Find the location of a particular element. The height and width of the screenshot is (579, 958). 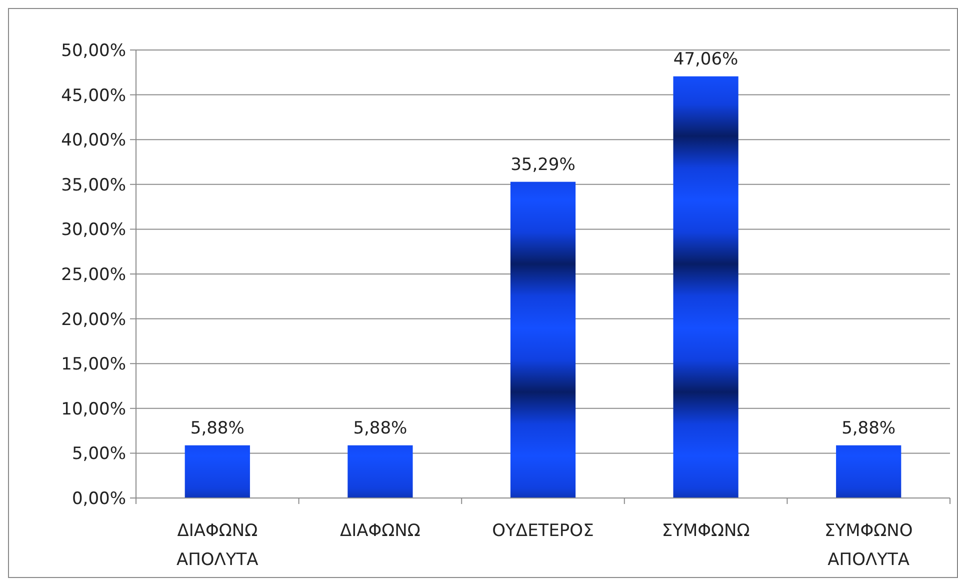

y-tick-label: 20,00% is located at coordinates (93, 320).